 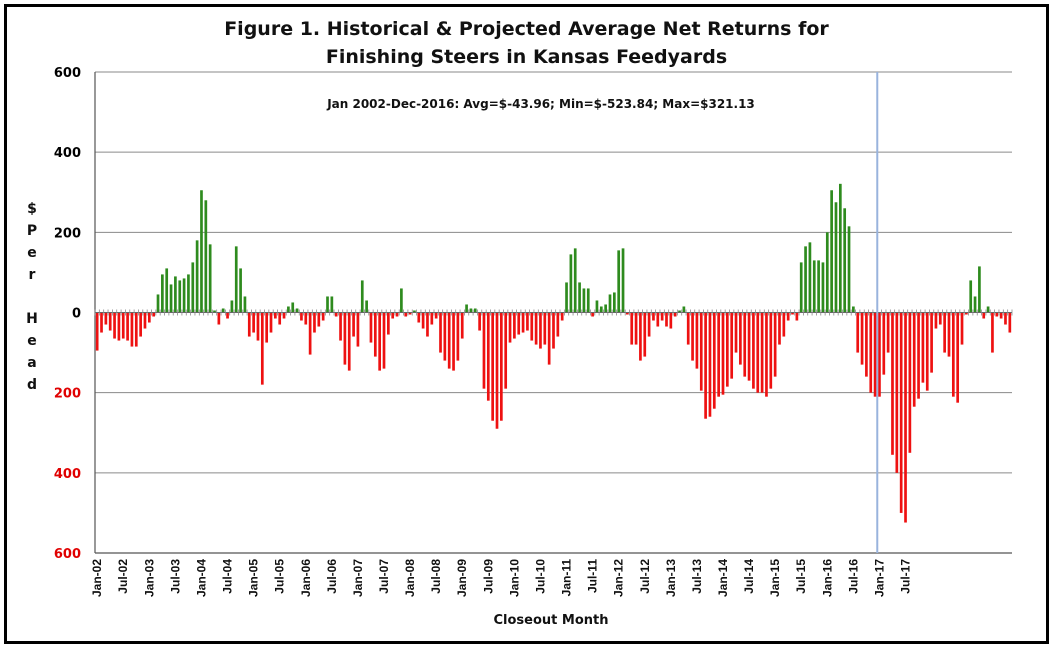 I want to click on x-tick-label: Jul-15, so click(x=801, y=576).